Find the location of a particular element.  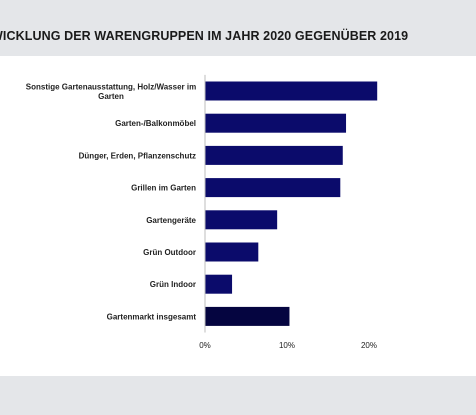

category-label-1: Garten-/Balkonmöbel is located at coordinates (155, 123).